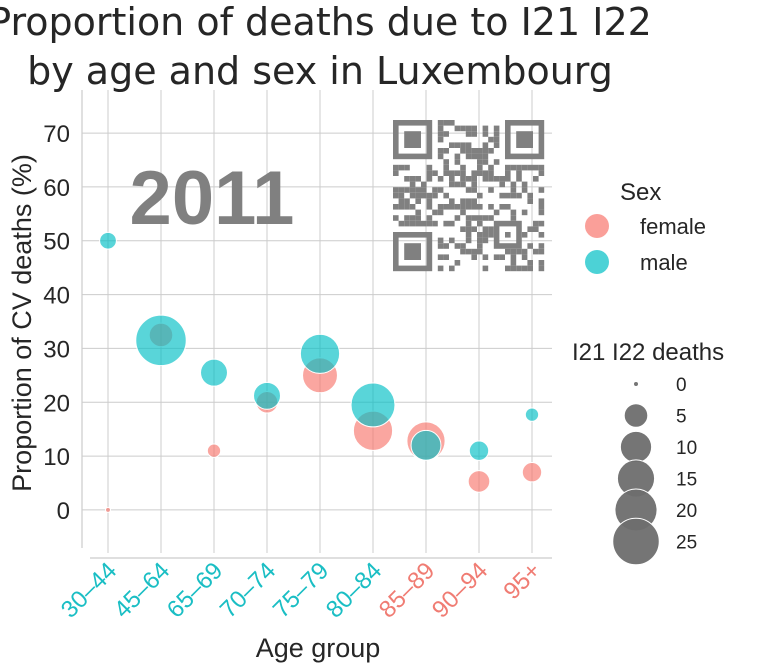 The image size is (758, 672). I want to click on x-tick-label: 80–84, so click(354, 590).